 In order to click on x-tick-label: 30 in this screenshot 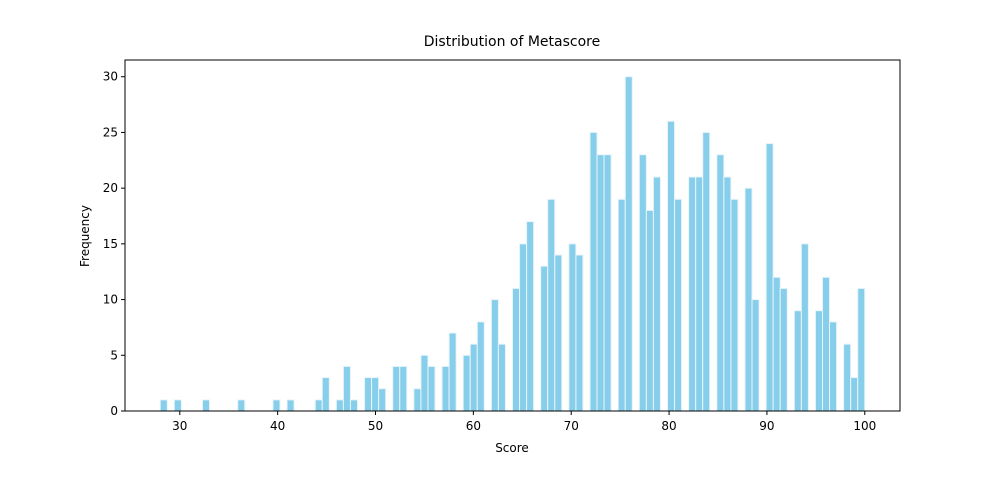, I will do `click(179, 426)`.